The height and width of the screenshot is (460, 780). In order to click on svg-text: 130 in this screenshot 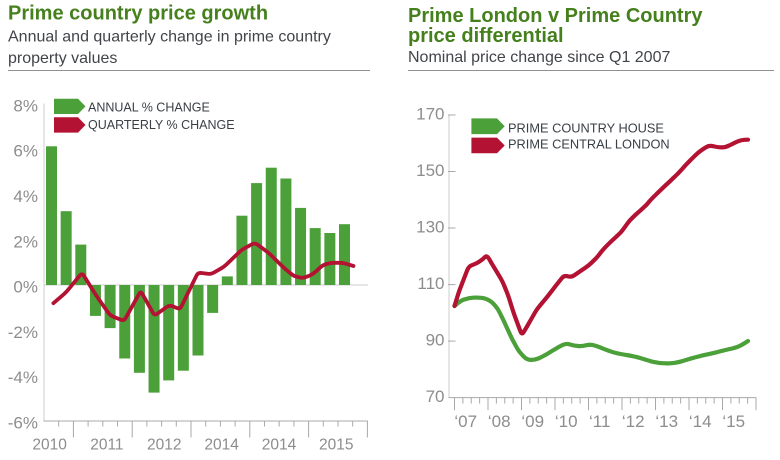, I will do `click(430, 226)`.